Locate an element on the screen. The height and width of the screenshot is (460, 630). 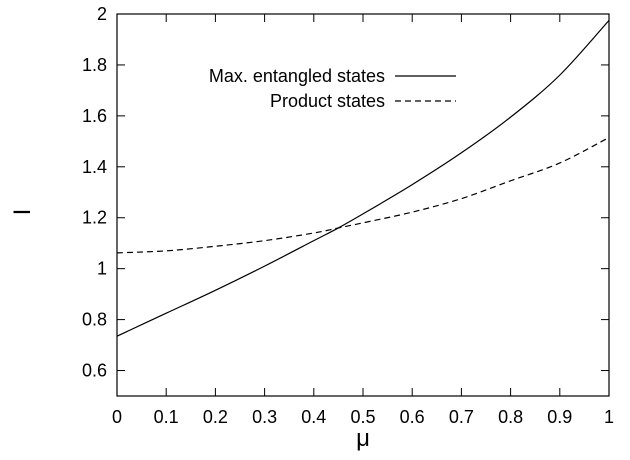
y-axis-label: I is located at coordinates (22, 212).